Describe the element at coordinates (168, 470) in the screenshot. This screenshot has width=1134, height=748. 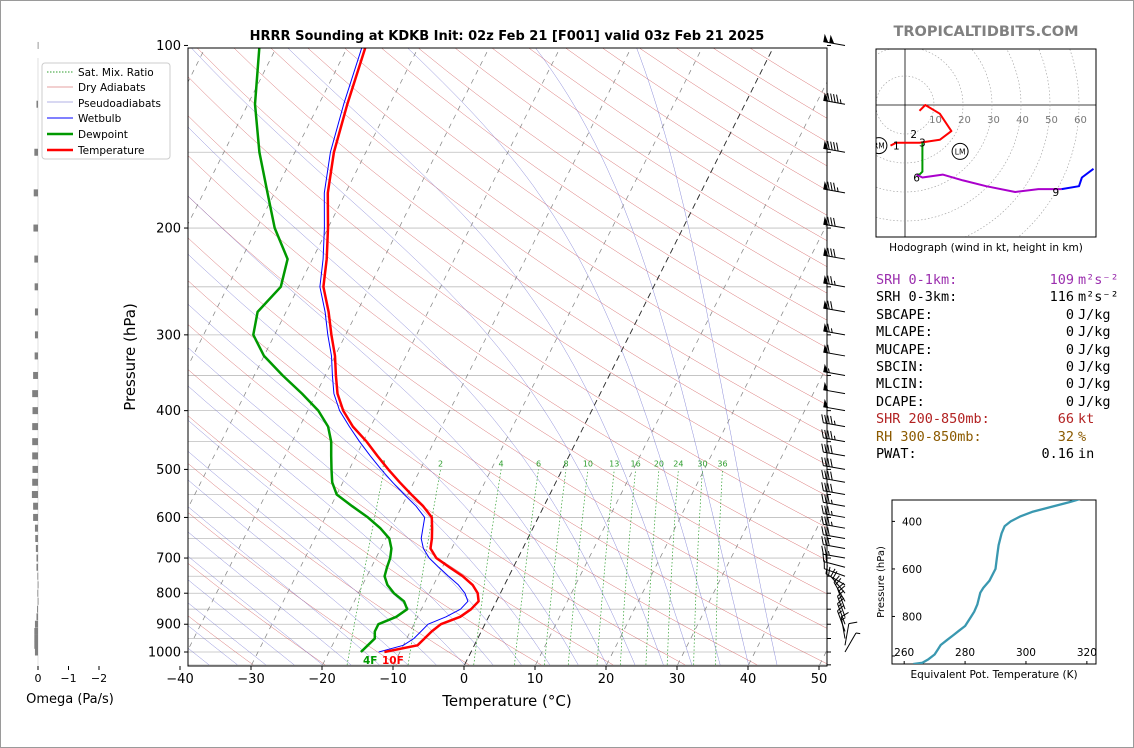
I see `y-tick-label: 500` at that location.